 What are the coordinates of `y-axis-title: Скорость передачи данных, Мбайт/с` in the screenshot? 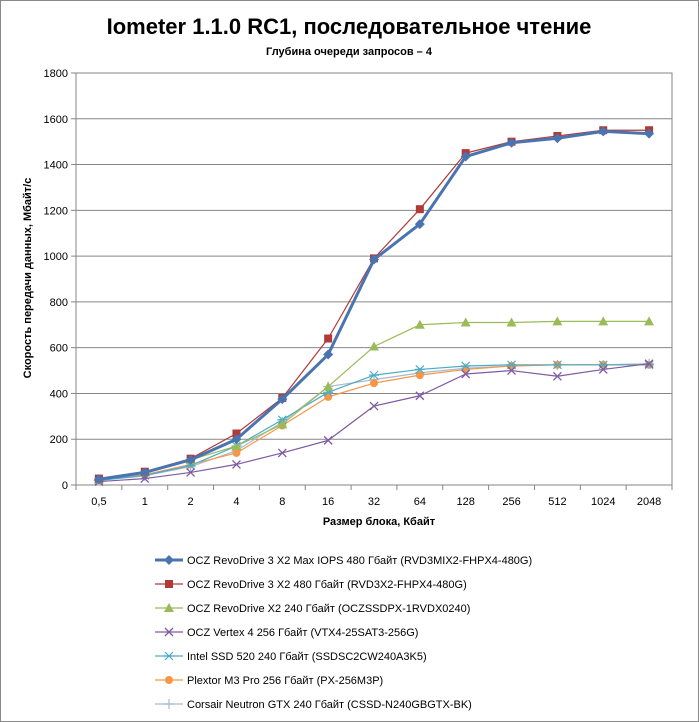 It's located at (28, 278).